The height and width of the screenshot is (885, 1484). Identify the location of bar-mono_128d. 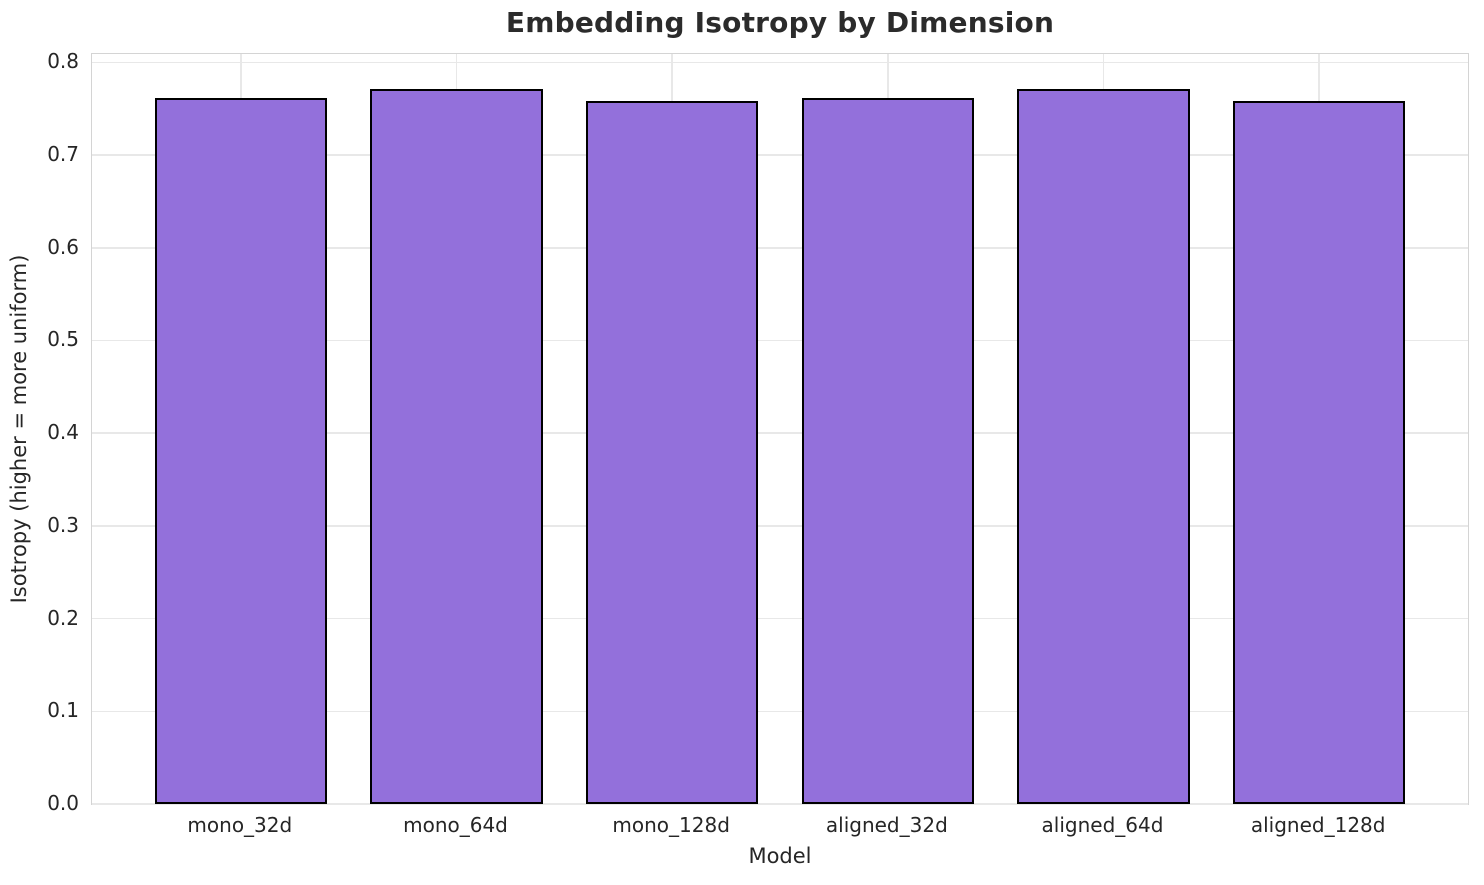
(672, 452).